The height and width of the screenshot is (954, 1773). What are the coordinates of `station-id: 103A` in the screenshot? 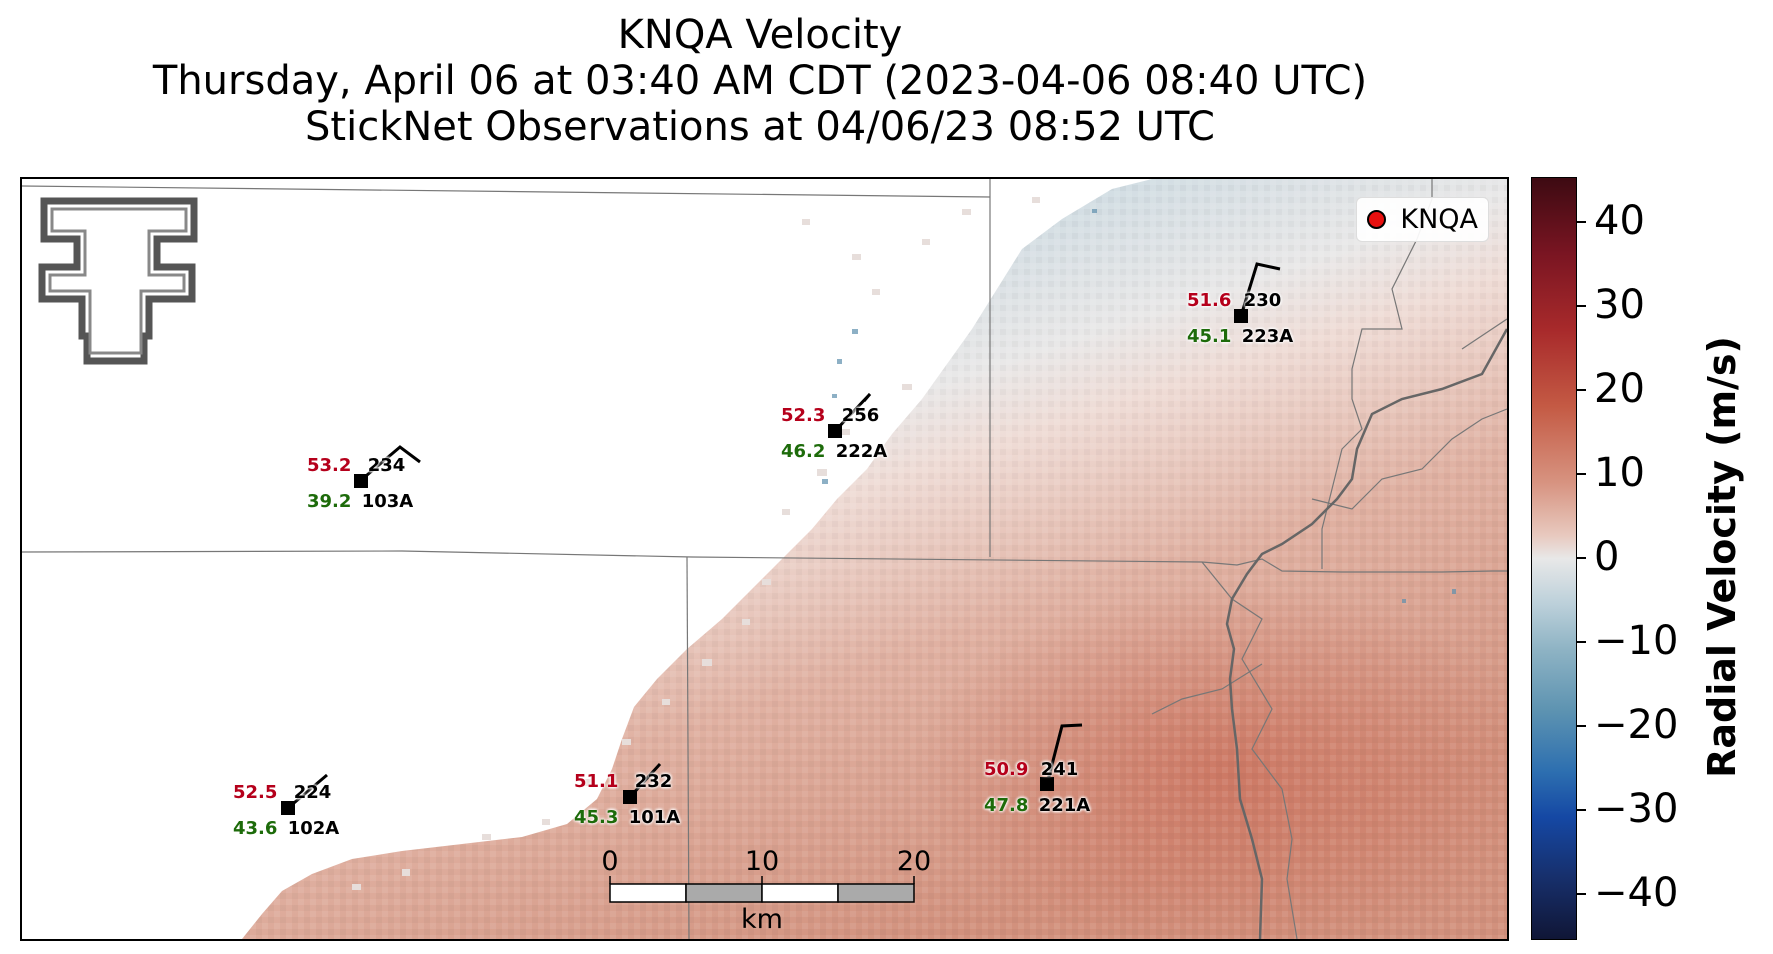 It's located at (387, 501).